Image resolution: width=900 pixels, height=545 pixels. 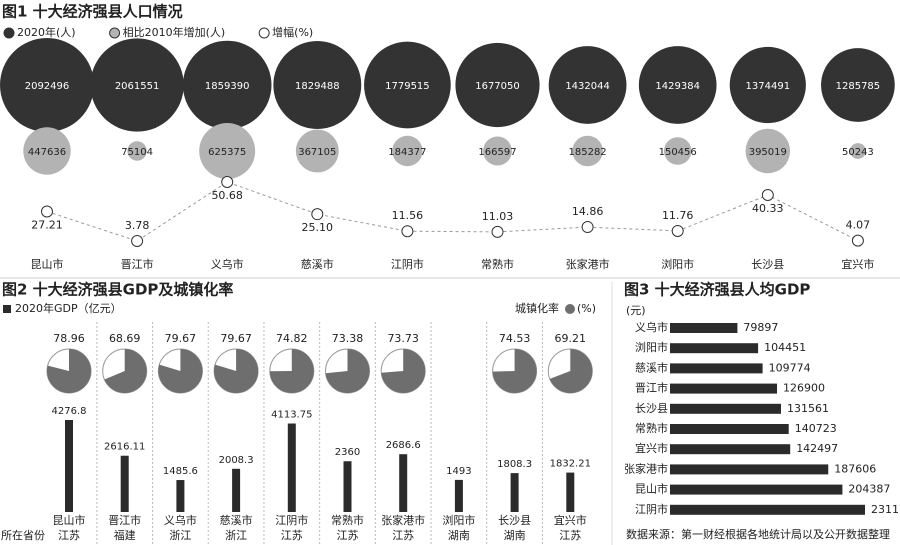 I want to click on bar-label: 4113.75, so click(x=291, y=415).